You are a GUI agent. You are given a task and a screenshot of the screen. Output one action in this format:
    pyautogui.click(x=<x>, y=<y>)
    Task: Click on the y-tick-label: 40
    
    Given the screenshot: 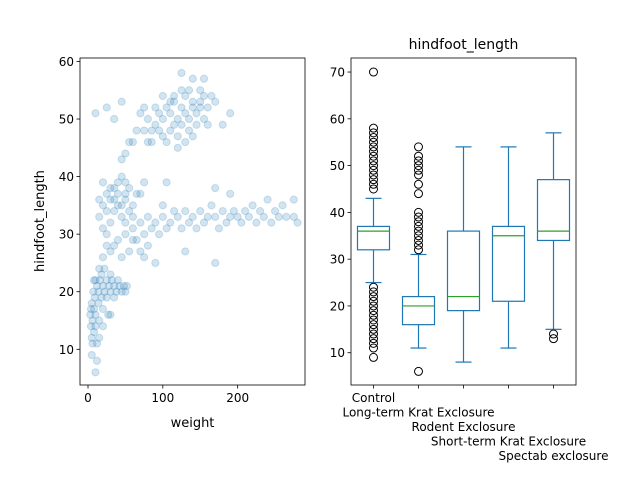 What is the action you would take?
    pyautogui.click(x=66, y=177)
    